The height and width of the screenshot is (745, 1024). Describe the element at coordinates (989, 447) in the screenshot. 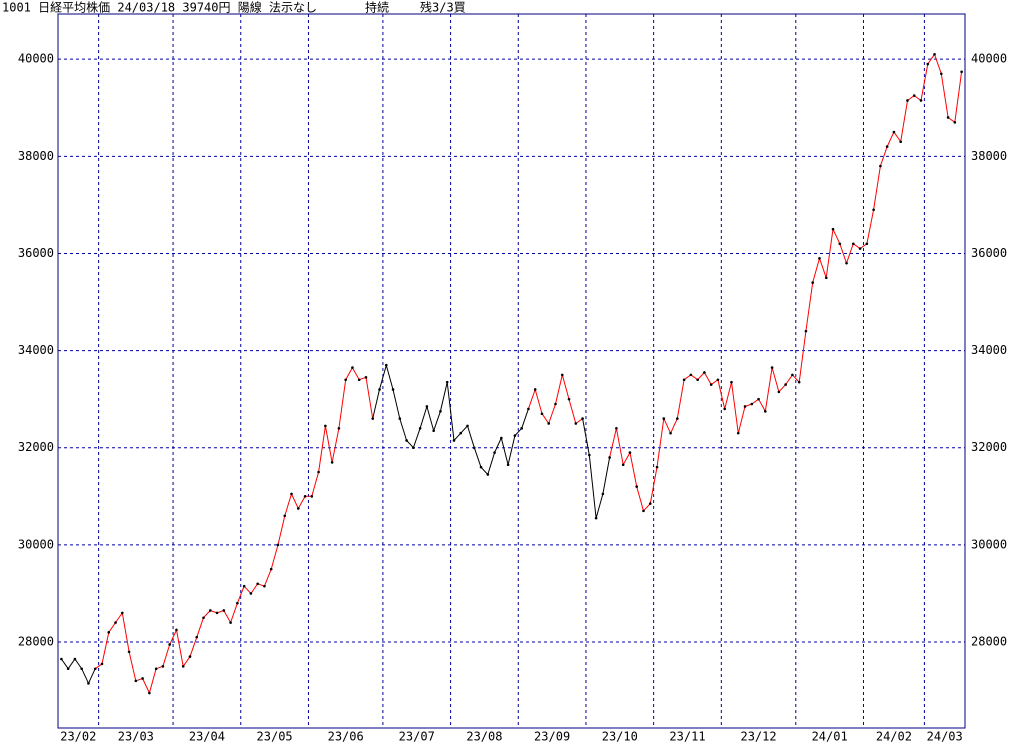

I see `y-tick-label-right: 32000` at that location.